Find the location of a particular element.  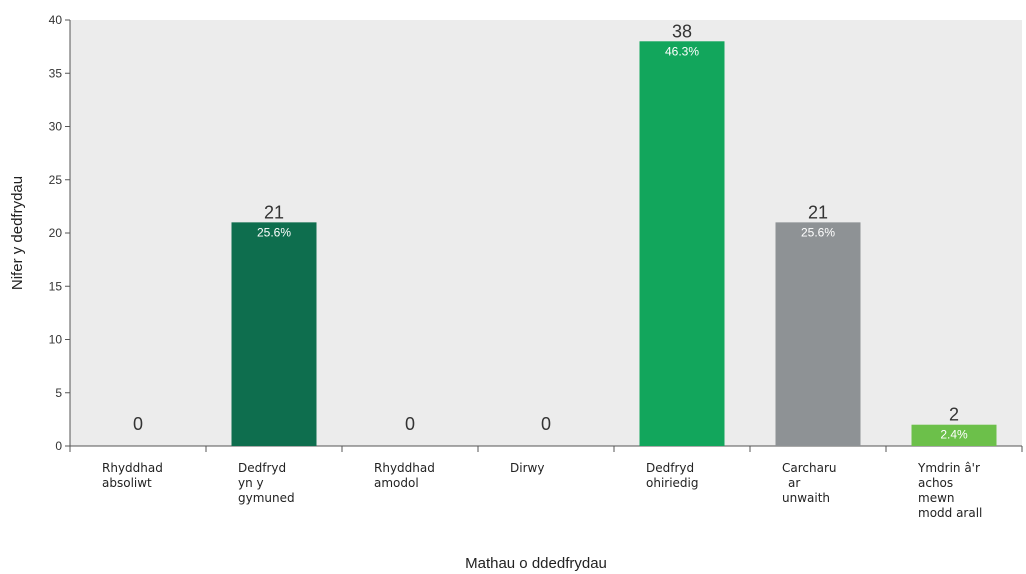

x-category-label: Dedfryd ohiriedig is located at coordinates (672, 475).